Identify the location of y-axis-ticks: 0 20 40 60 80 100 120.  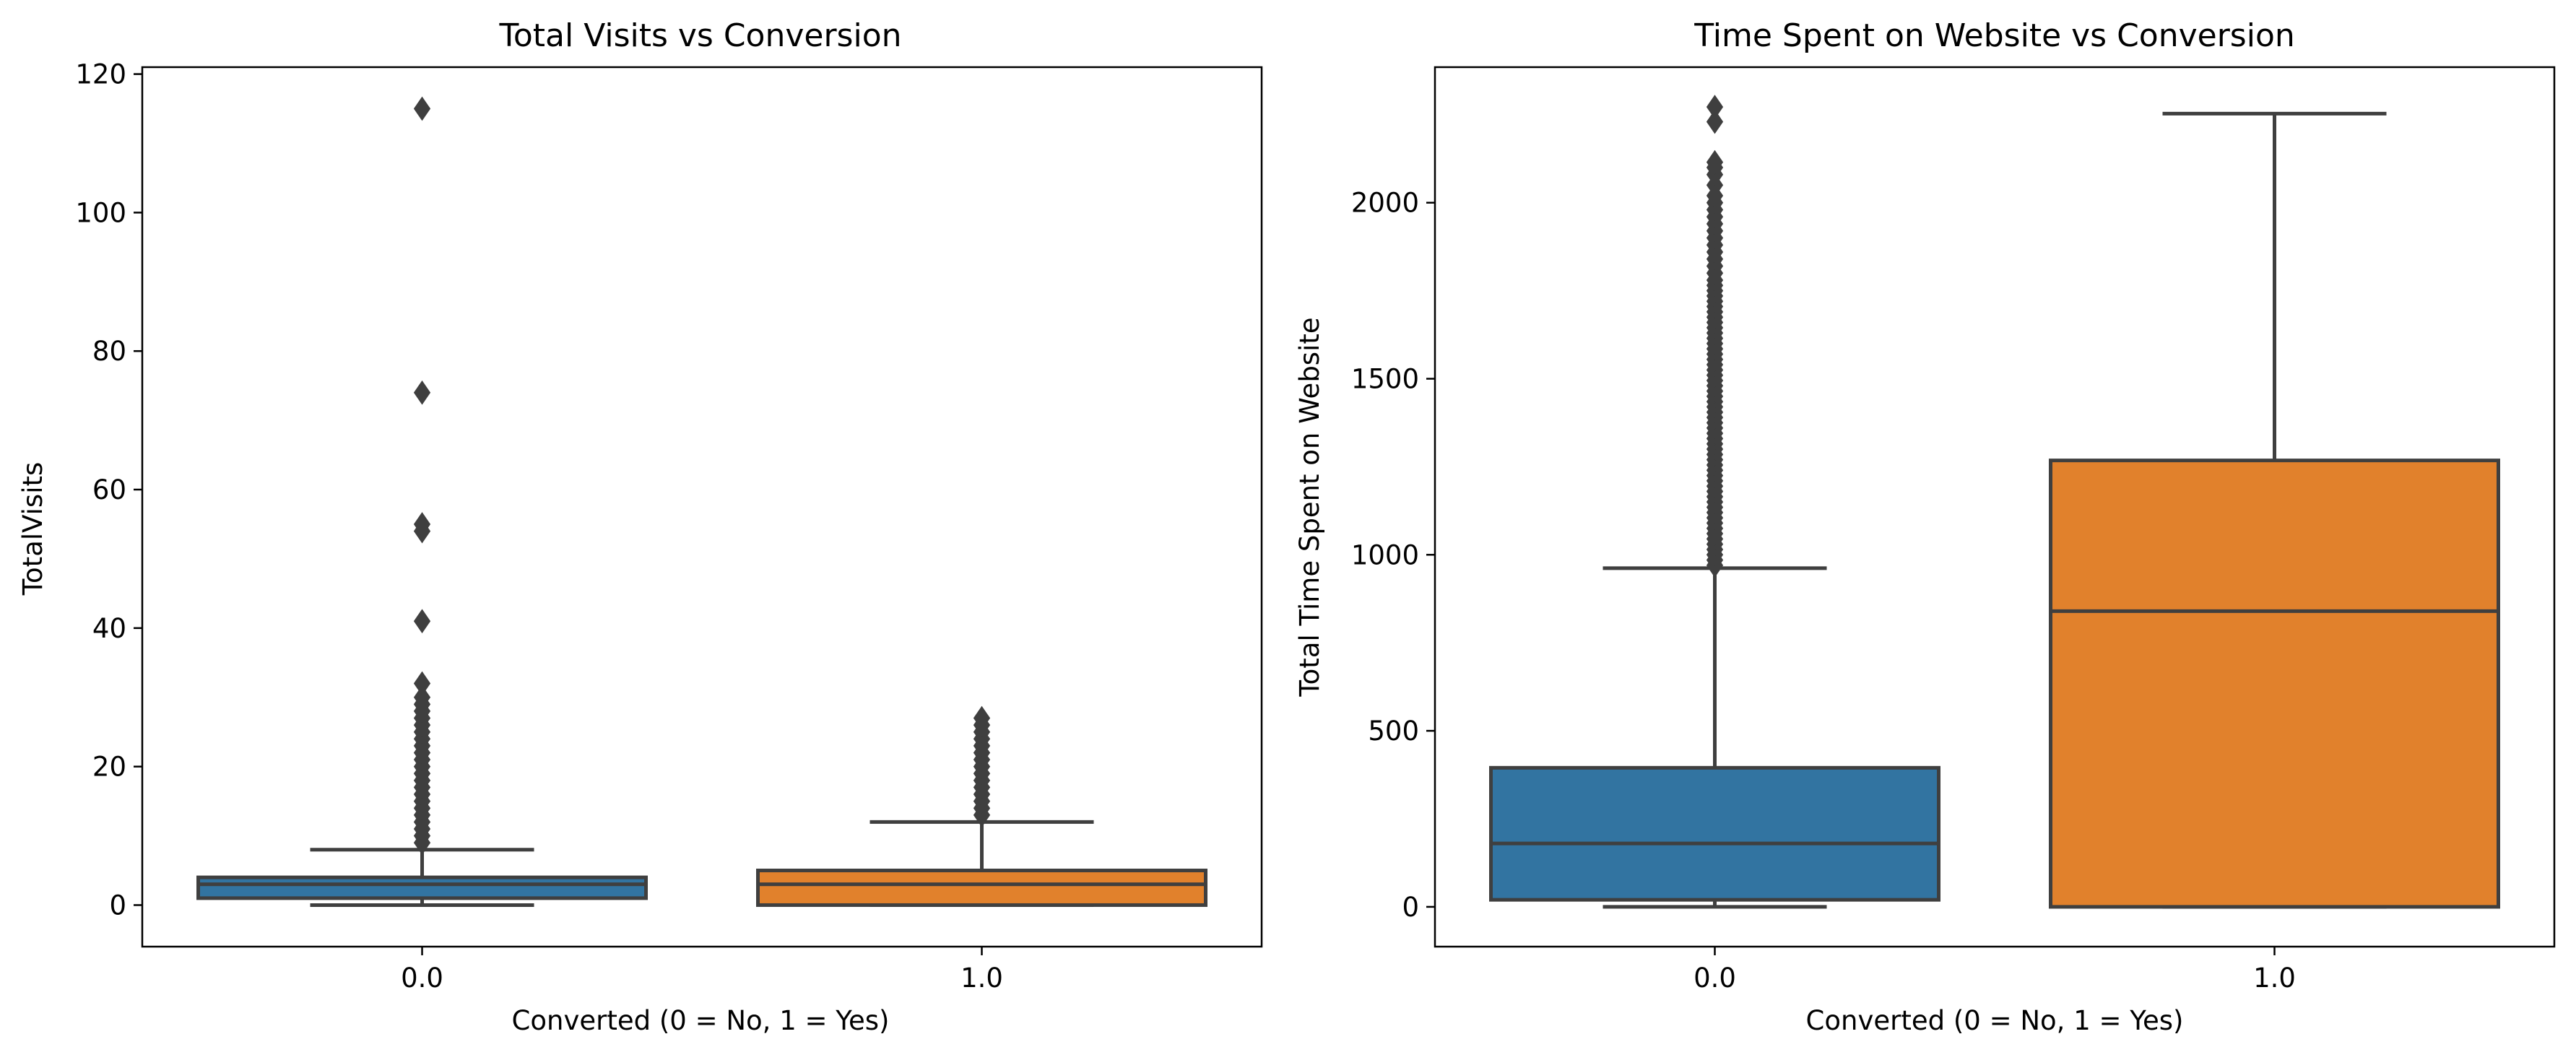
(108, 490).